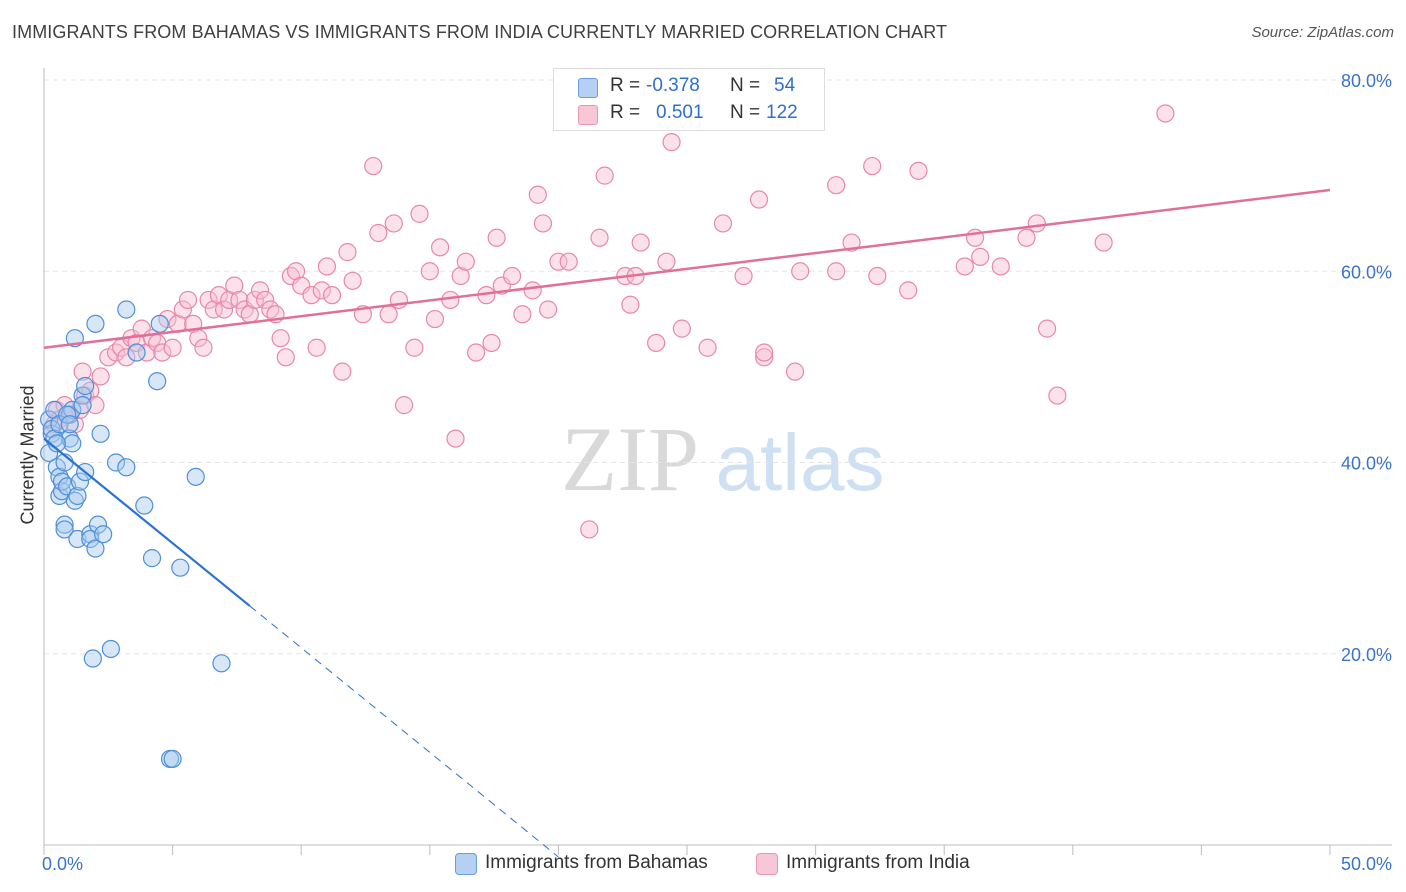 The width and height of the screenshot is (1406, 892). I want to click on legend-label-bahamas: Immigrants from Bahamas, so click(596, 862).